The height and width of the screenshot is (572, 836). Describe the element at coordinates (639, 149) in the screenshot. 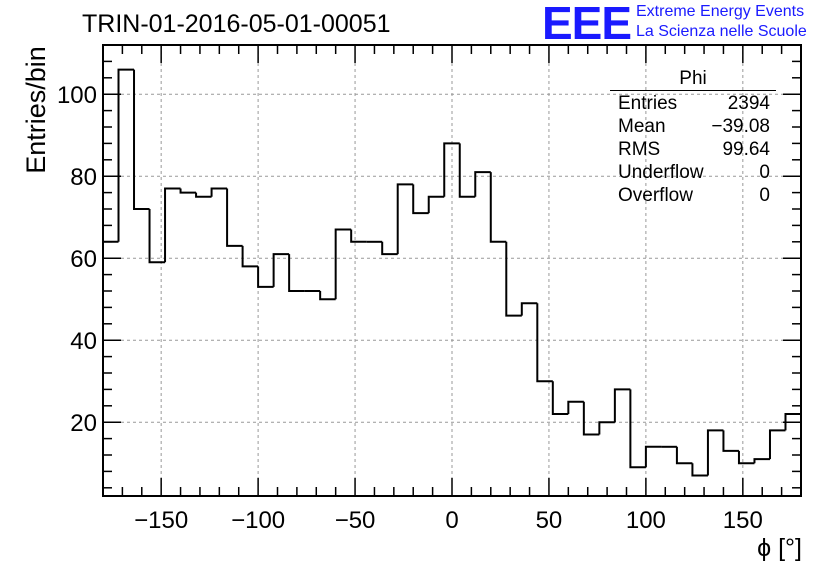

I see `stats-label: RMS` at that location.